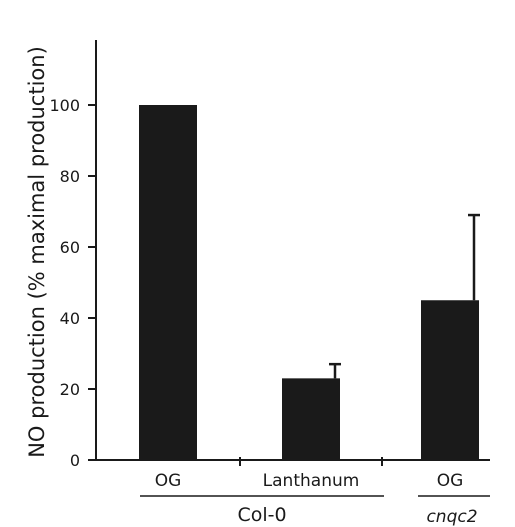 This screenshot has height=527, width=515. I want to click on y-tick-label: 0, so click(75, 460).